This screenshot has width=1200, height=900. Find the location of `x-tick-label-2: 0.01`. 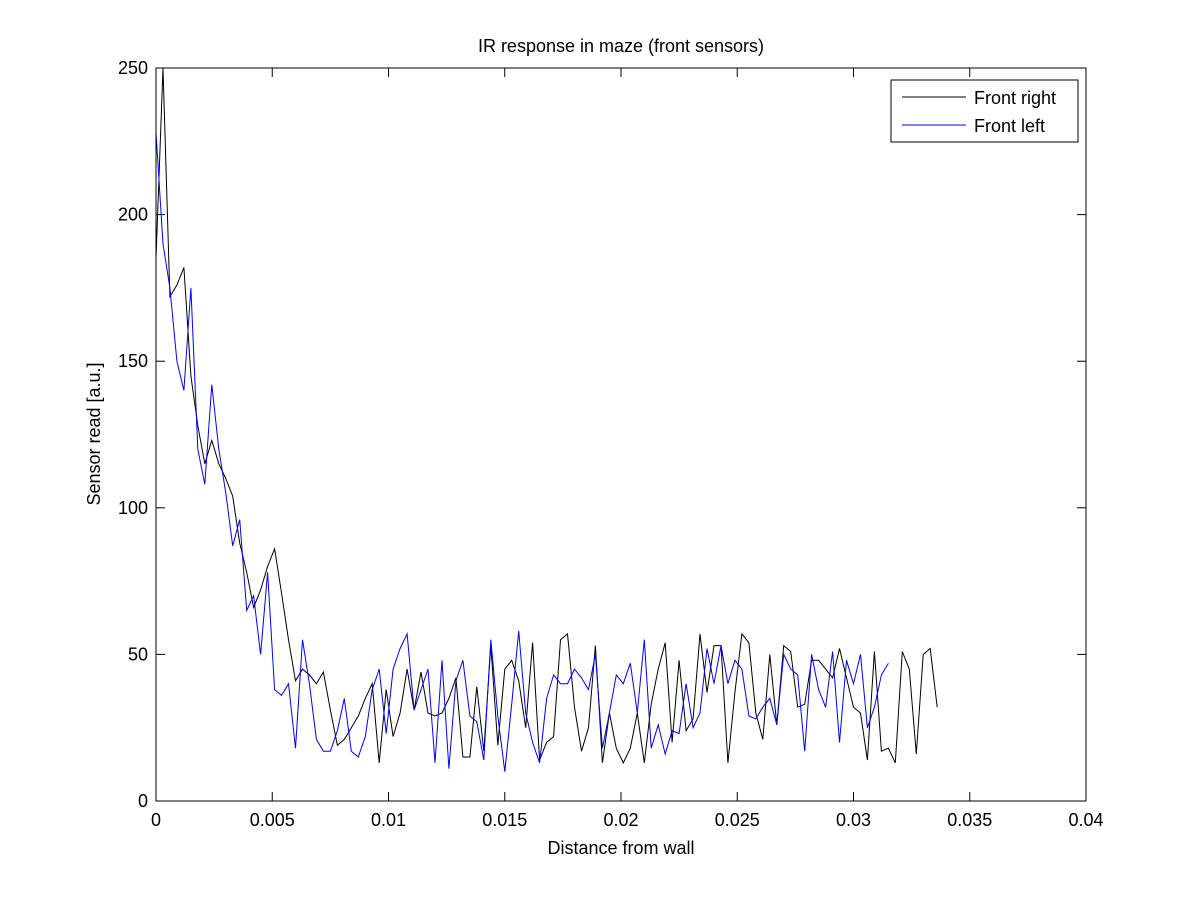

x-tick-label-2: 0.01 is located at coordinates (388, 820).